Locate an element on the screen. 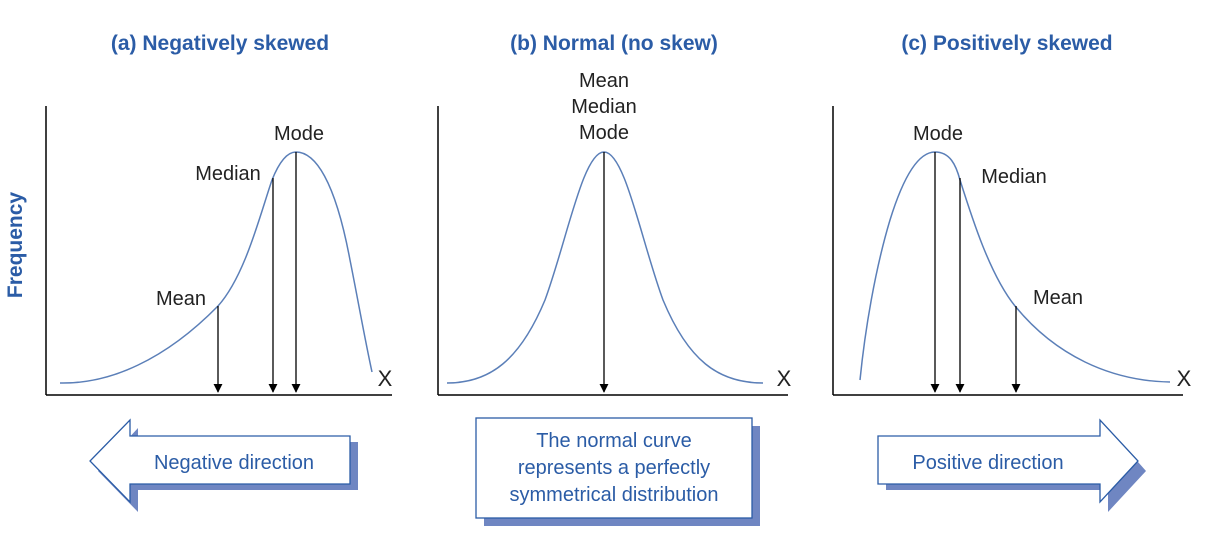 The height and width of the screenshot is (539, 1218). negative-arrow-body is located at coordinates (220, 461).